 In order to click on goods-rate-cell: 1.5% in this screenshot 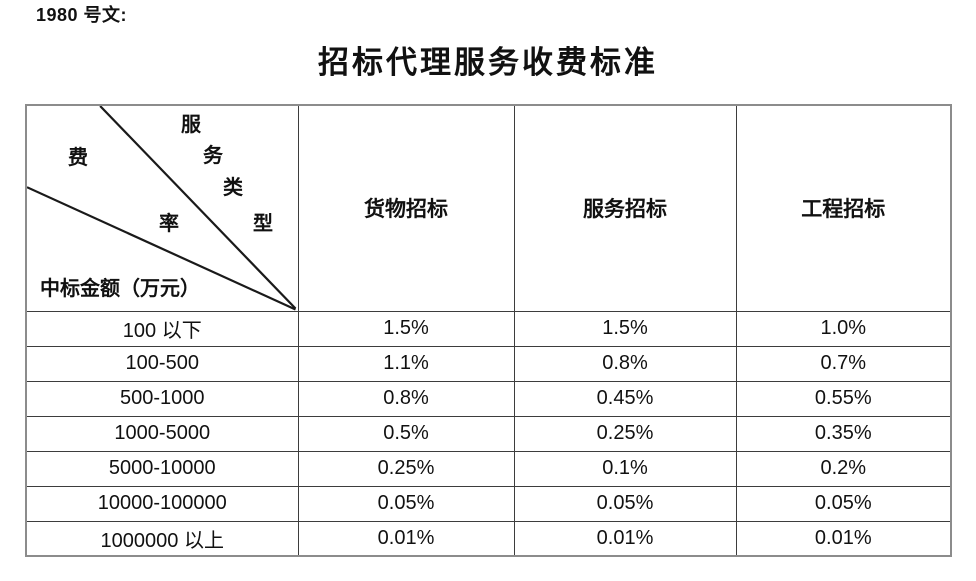, I will do `click(406, 328)`.